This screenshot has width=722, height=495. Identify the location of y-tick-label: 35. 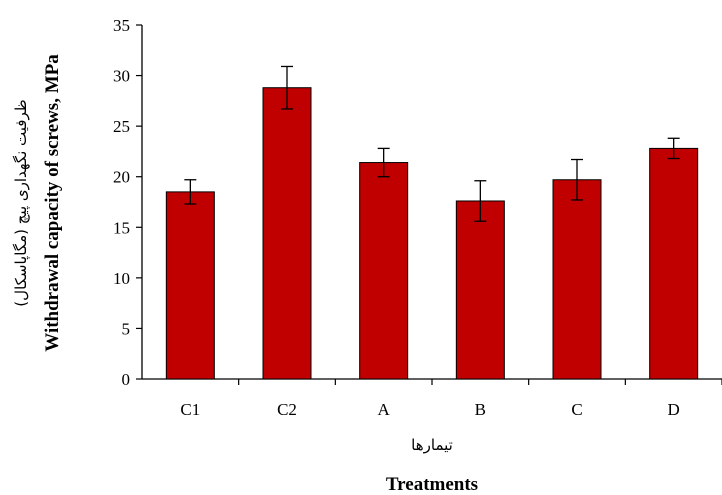
(121, 25).